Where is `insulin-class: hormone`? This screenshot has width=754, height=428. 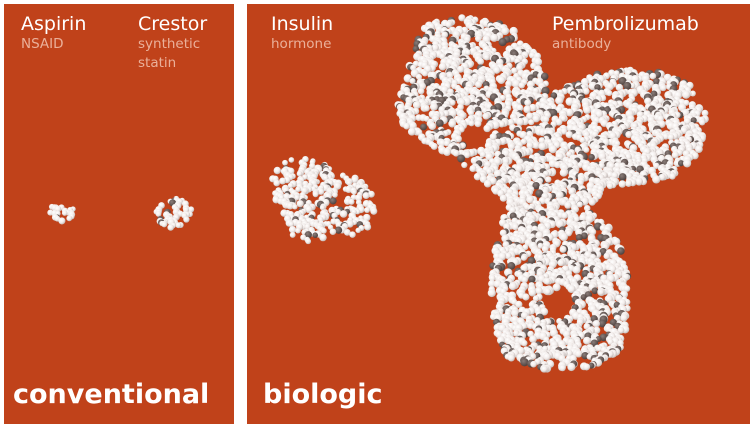
insulin-class: hormone is located at coordinates (301, 44).